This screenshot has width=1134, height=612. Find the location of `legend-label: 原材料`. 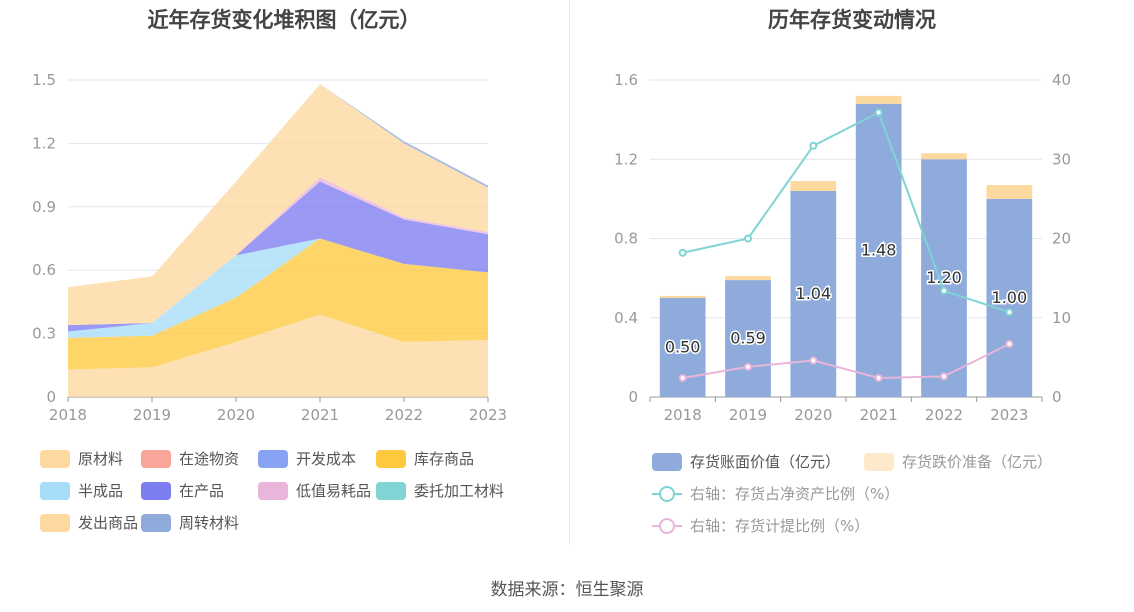

legend-label: 原材料 is located at coordinates (101, 459).